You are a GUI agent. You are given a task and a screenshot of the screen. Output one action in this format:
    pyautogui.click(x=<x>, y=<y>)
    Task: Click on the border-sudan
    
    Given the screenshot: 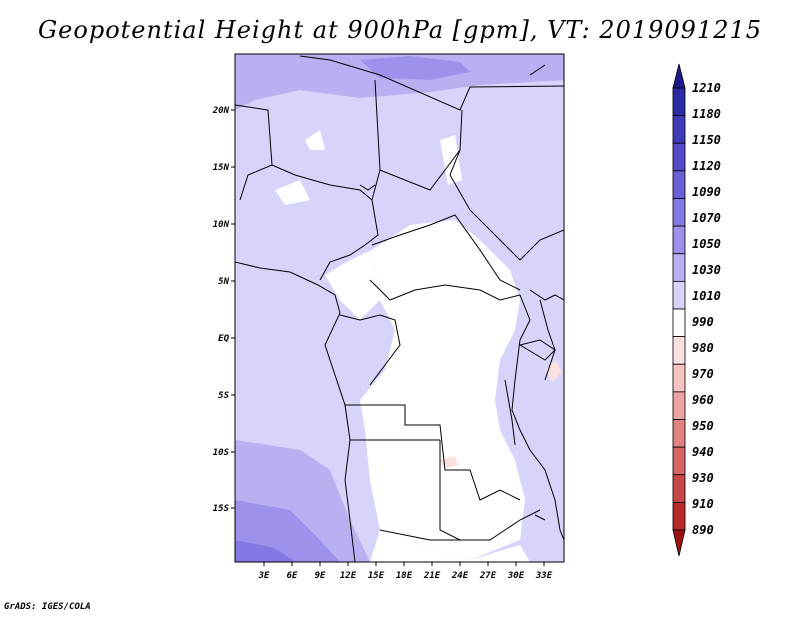 What is the action you would take?
    pyautogui.click(x=506, y=205)
    